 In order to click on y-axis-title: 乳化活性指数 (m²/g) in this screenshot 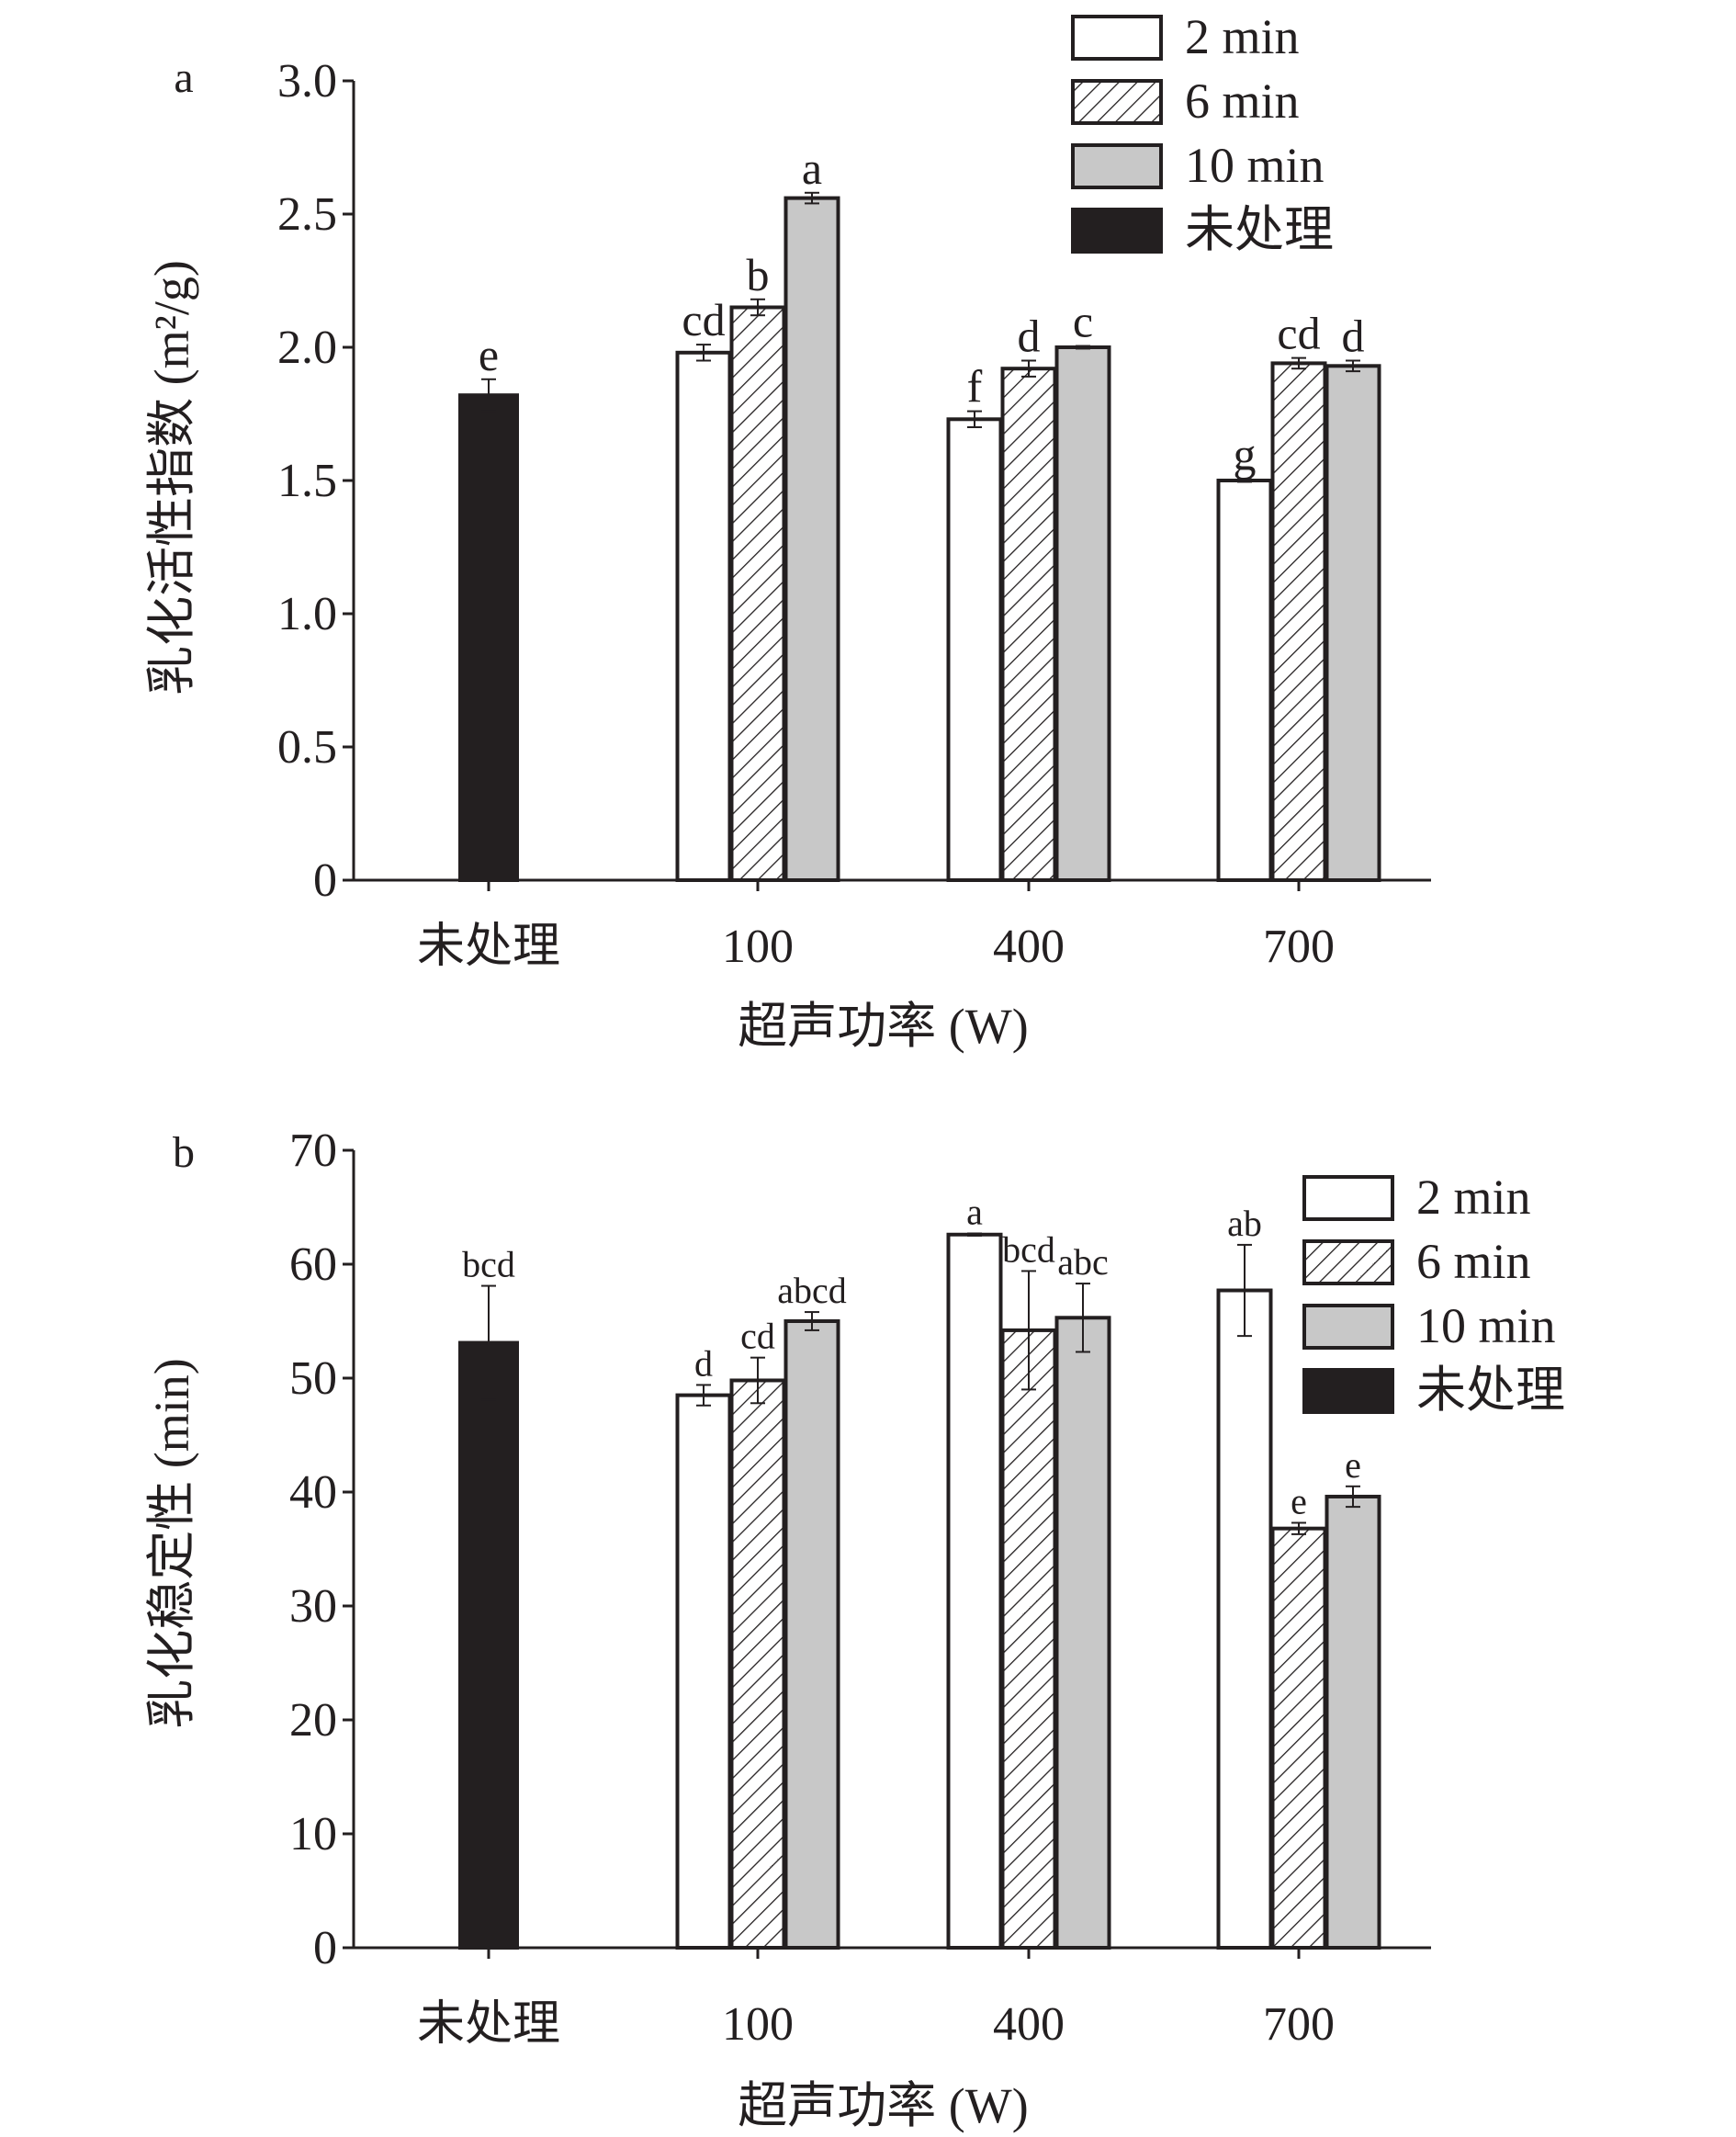, I will do `click(171, 477)`.